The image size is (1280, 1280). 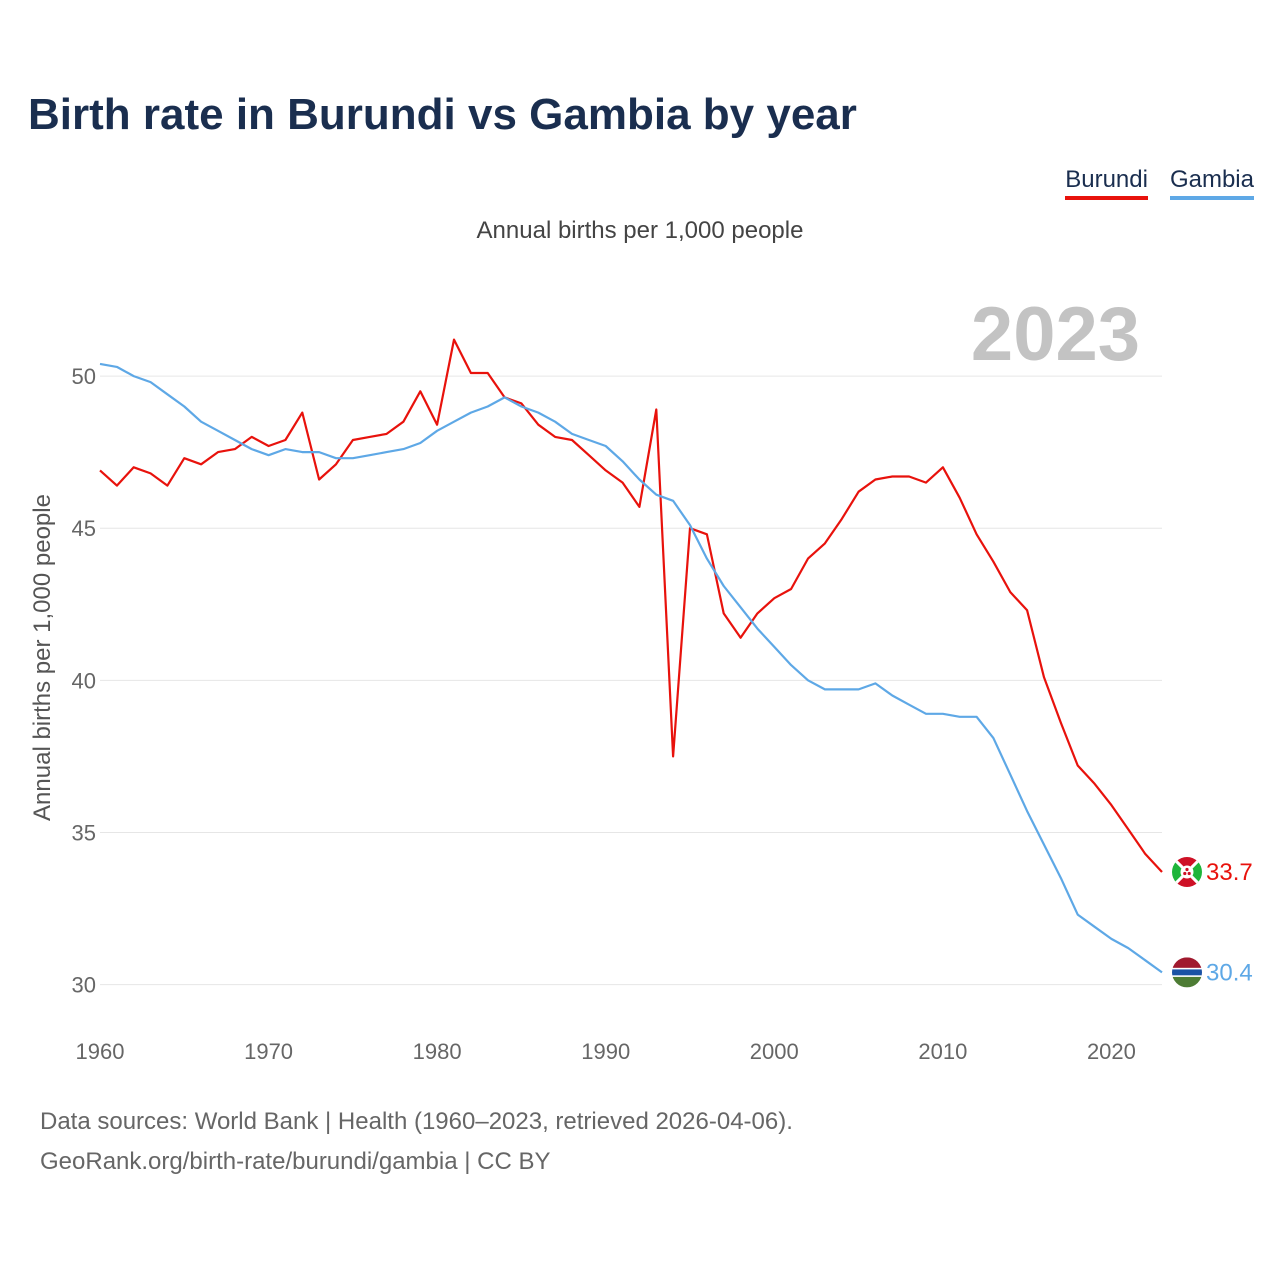 What do you see at coordinates (1229, 972) in the screenshot?
I see `end-label-gambia: 30.4` at bounding box center [1229, 972].